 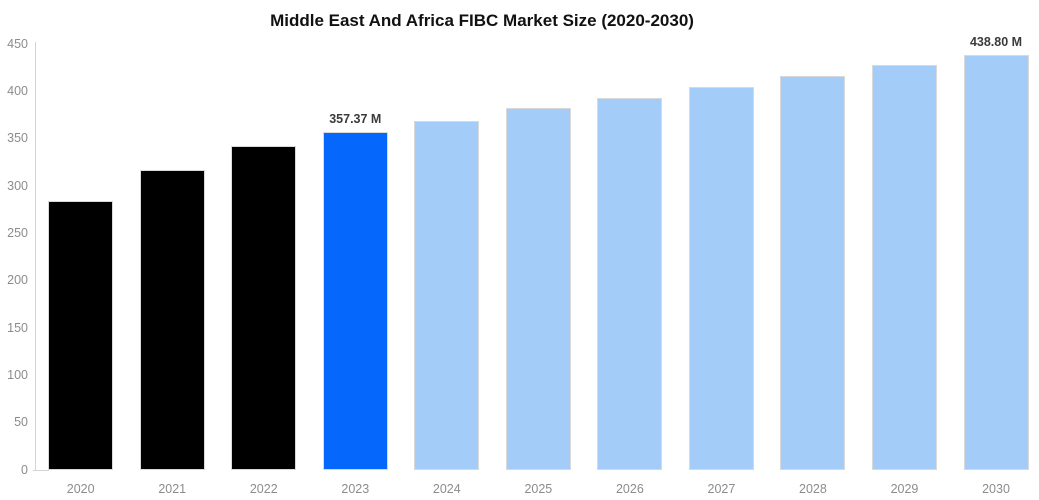 What do you see at coordinates (355, 300) in the screenshot?
I see `bar-2023` at bounding box center [355, 300].